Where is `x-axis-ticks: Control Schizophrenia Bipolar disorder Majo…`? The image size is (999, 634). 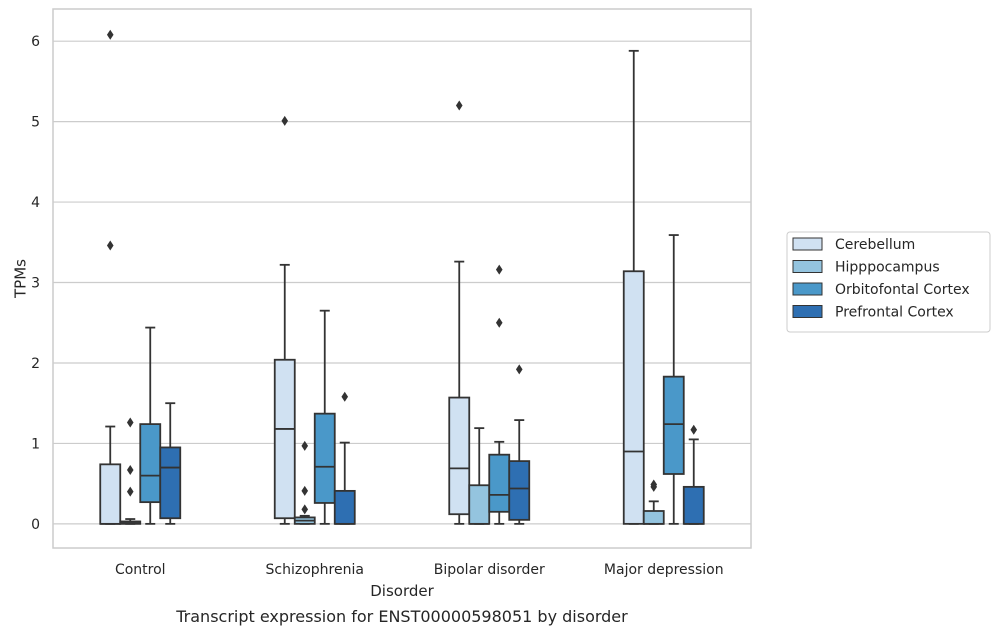
x-axis-ticks: Control Schizophrenia Bipolar disorder Majo… is located at coordinates (419, 570).